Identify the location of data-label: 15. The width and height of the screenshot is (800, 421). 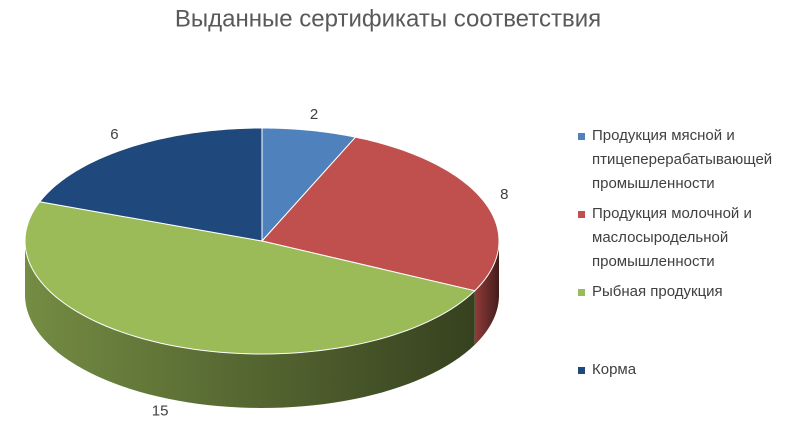
(160, 410).